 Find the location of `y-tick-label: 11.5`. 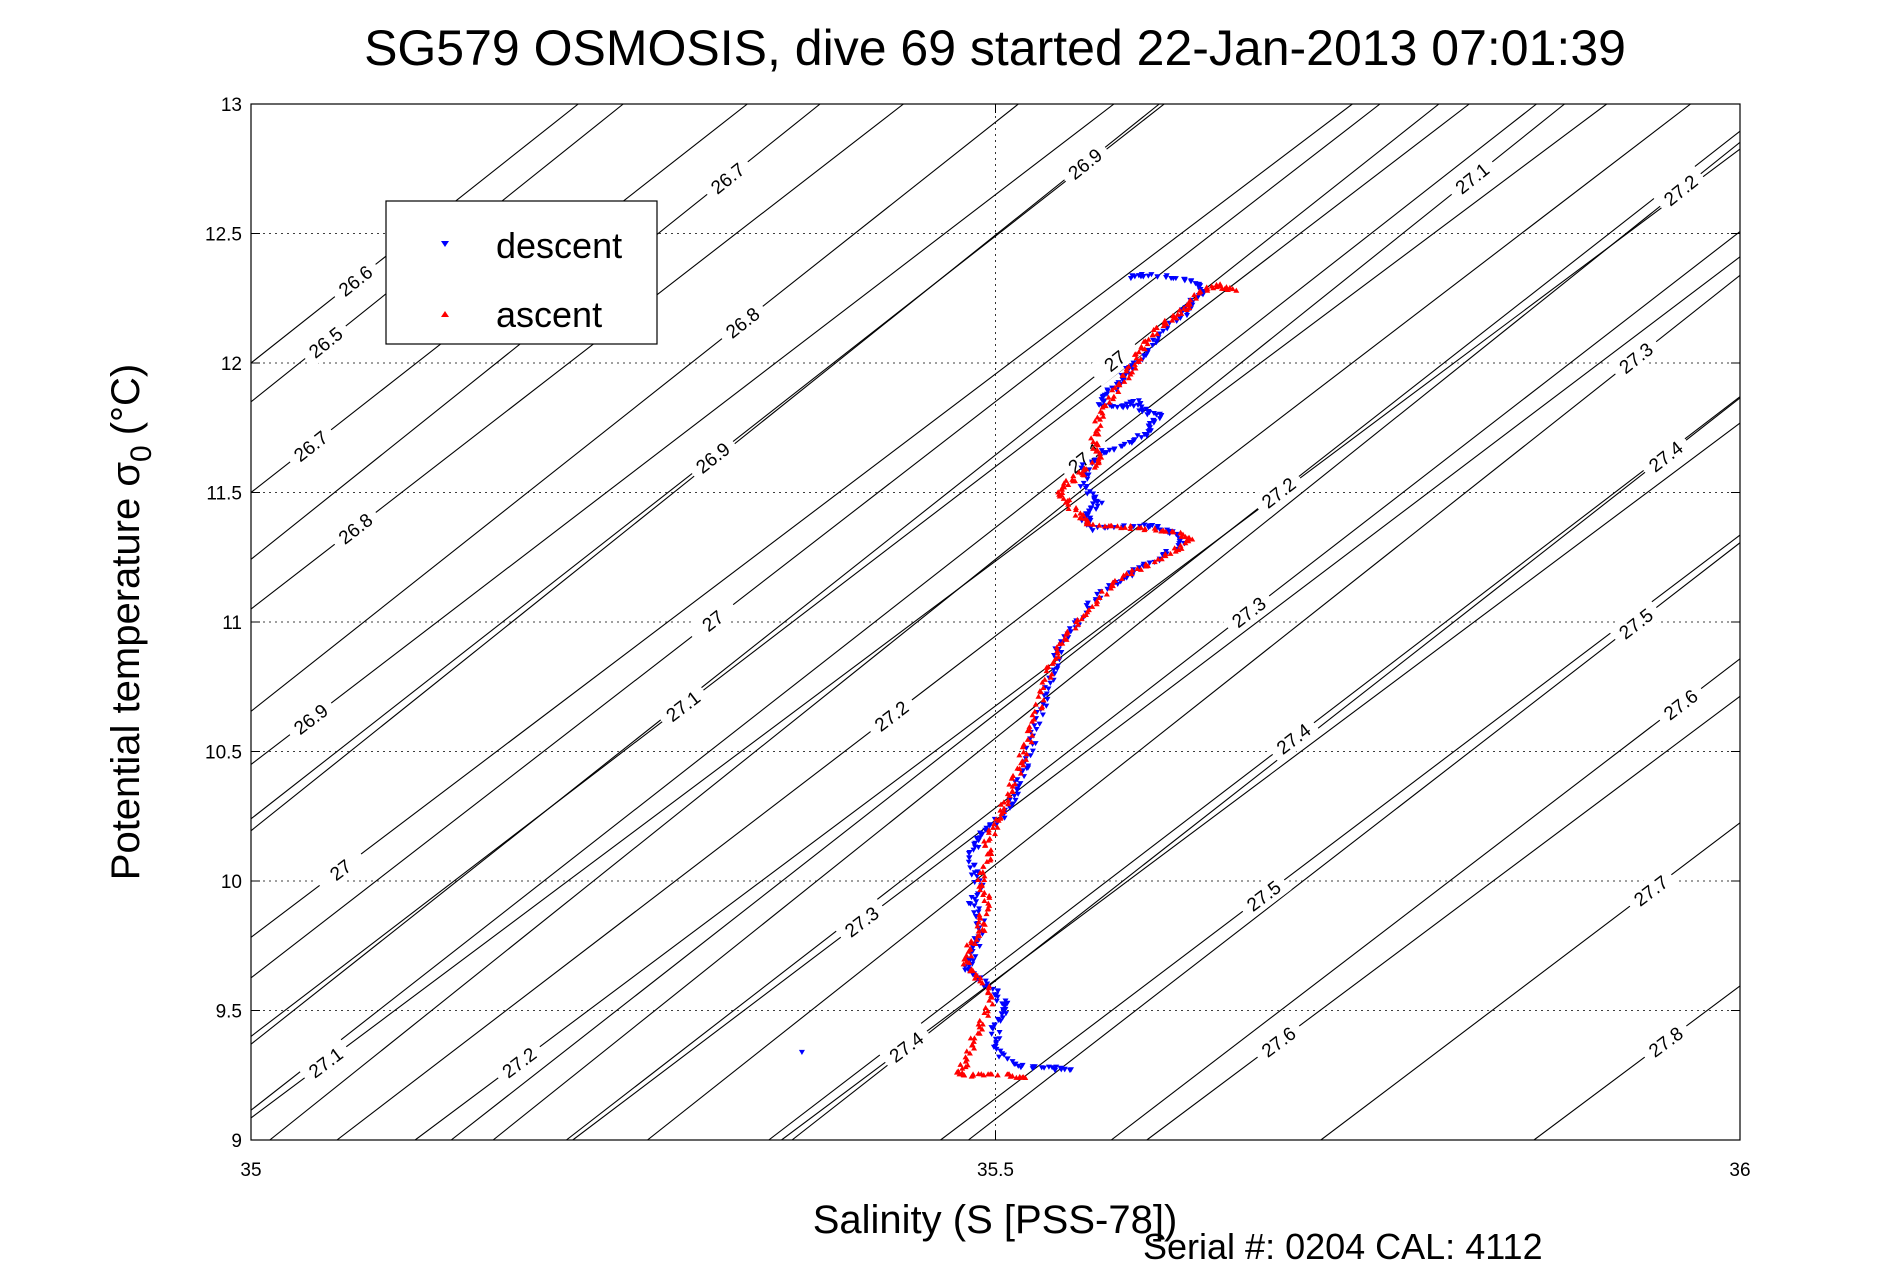

y-tick-label: 11.5 is located at coordinates (224, 494).